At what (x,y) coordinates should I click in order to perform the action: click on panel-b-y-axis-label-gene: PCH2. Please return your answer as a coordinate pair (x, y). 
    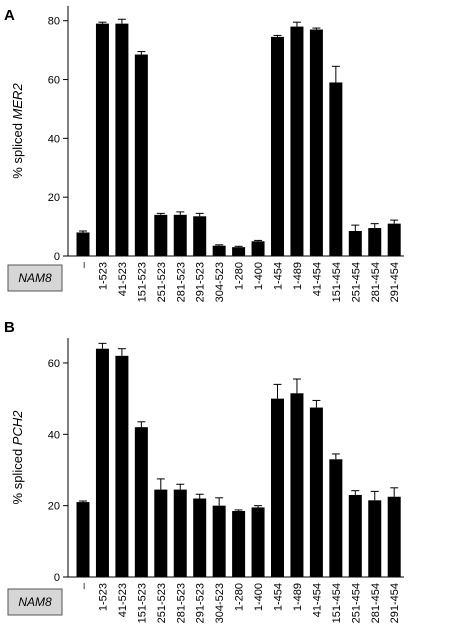
    Looking at the image, I should click on (17, 427).